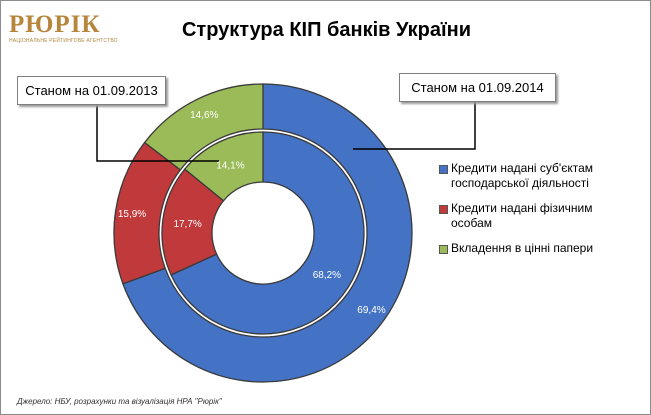 This screenshot has width=651, height=415. What do you see at coordinates (326, 30) in the screenshot?
I see `chart-title: Структура КІП банків України` at bounding box center [326, 30].